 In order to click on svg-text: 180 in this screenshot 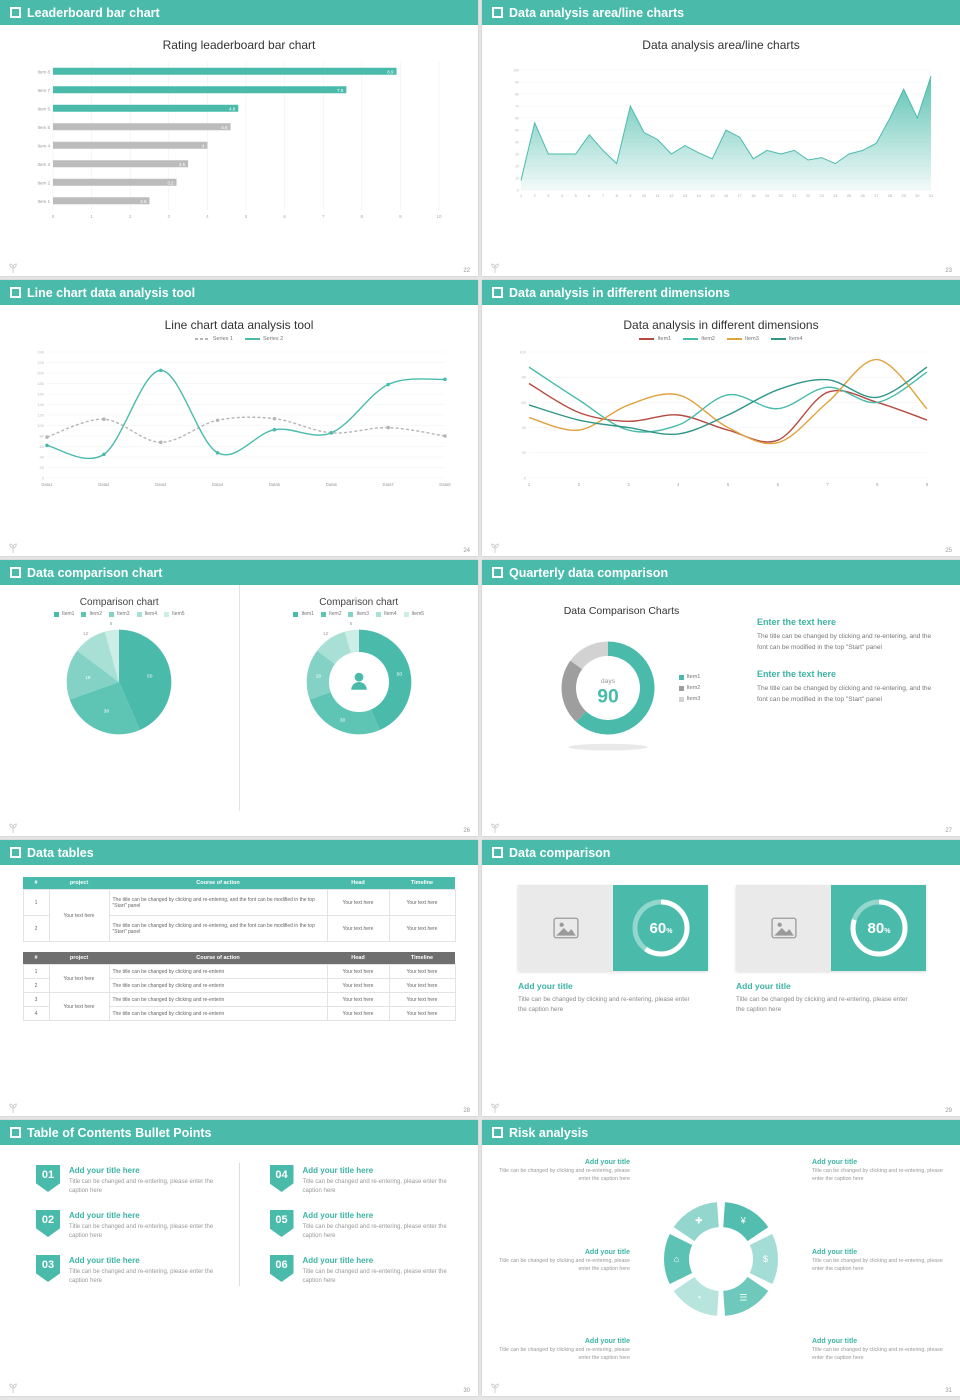, I will do `click(40, 383)`.